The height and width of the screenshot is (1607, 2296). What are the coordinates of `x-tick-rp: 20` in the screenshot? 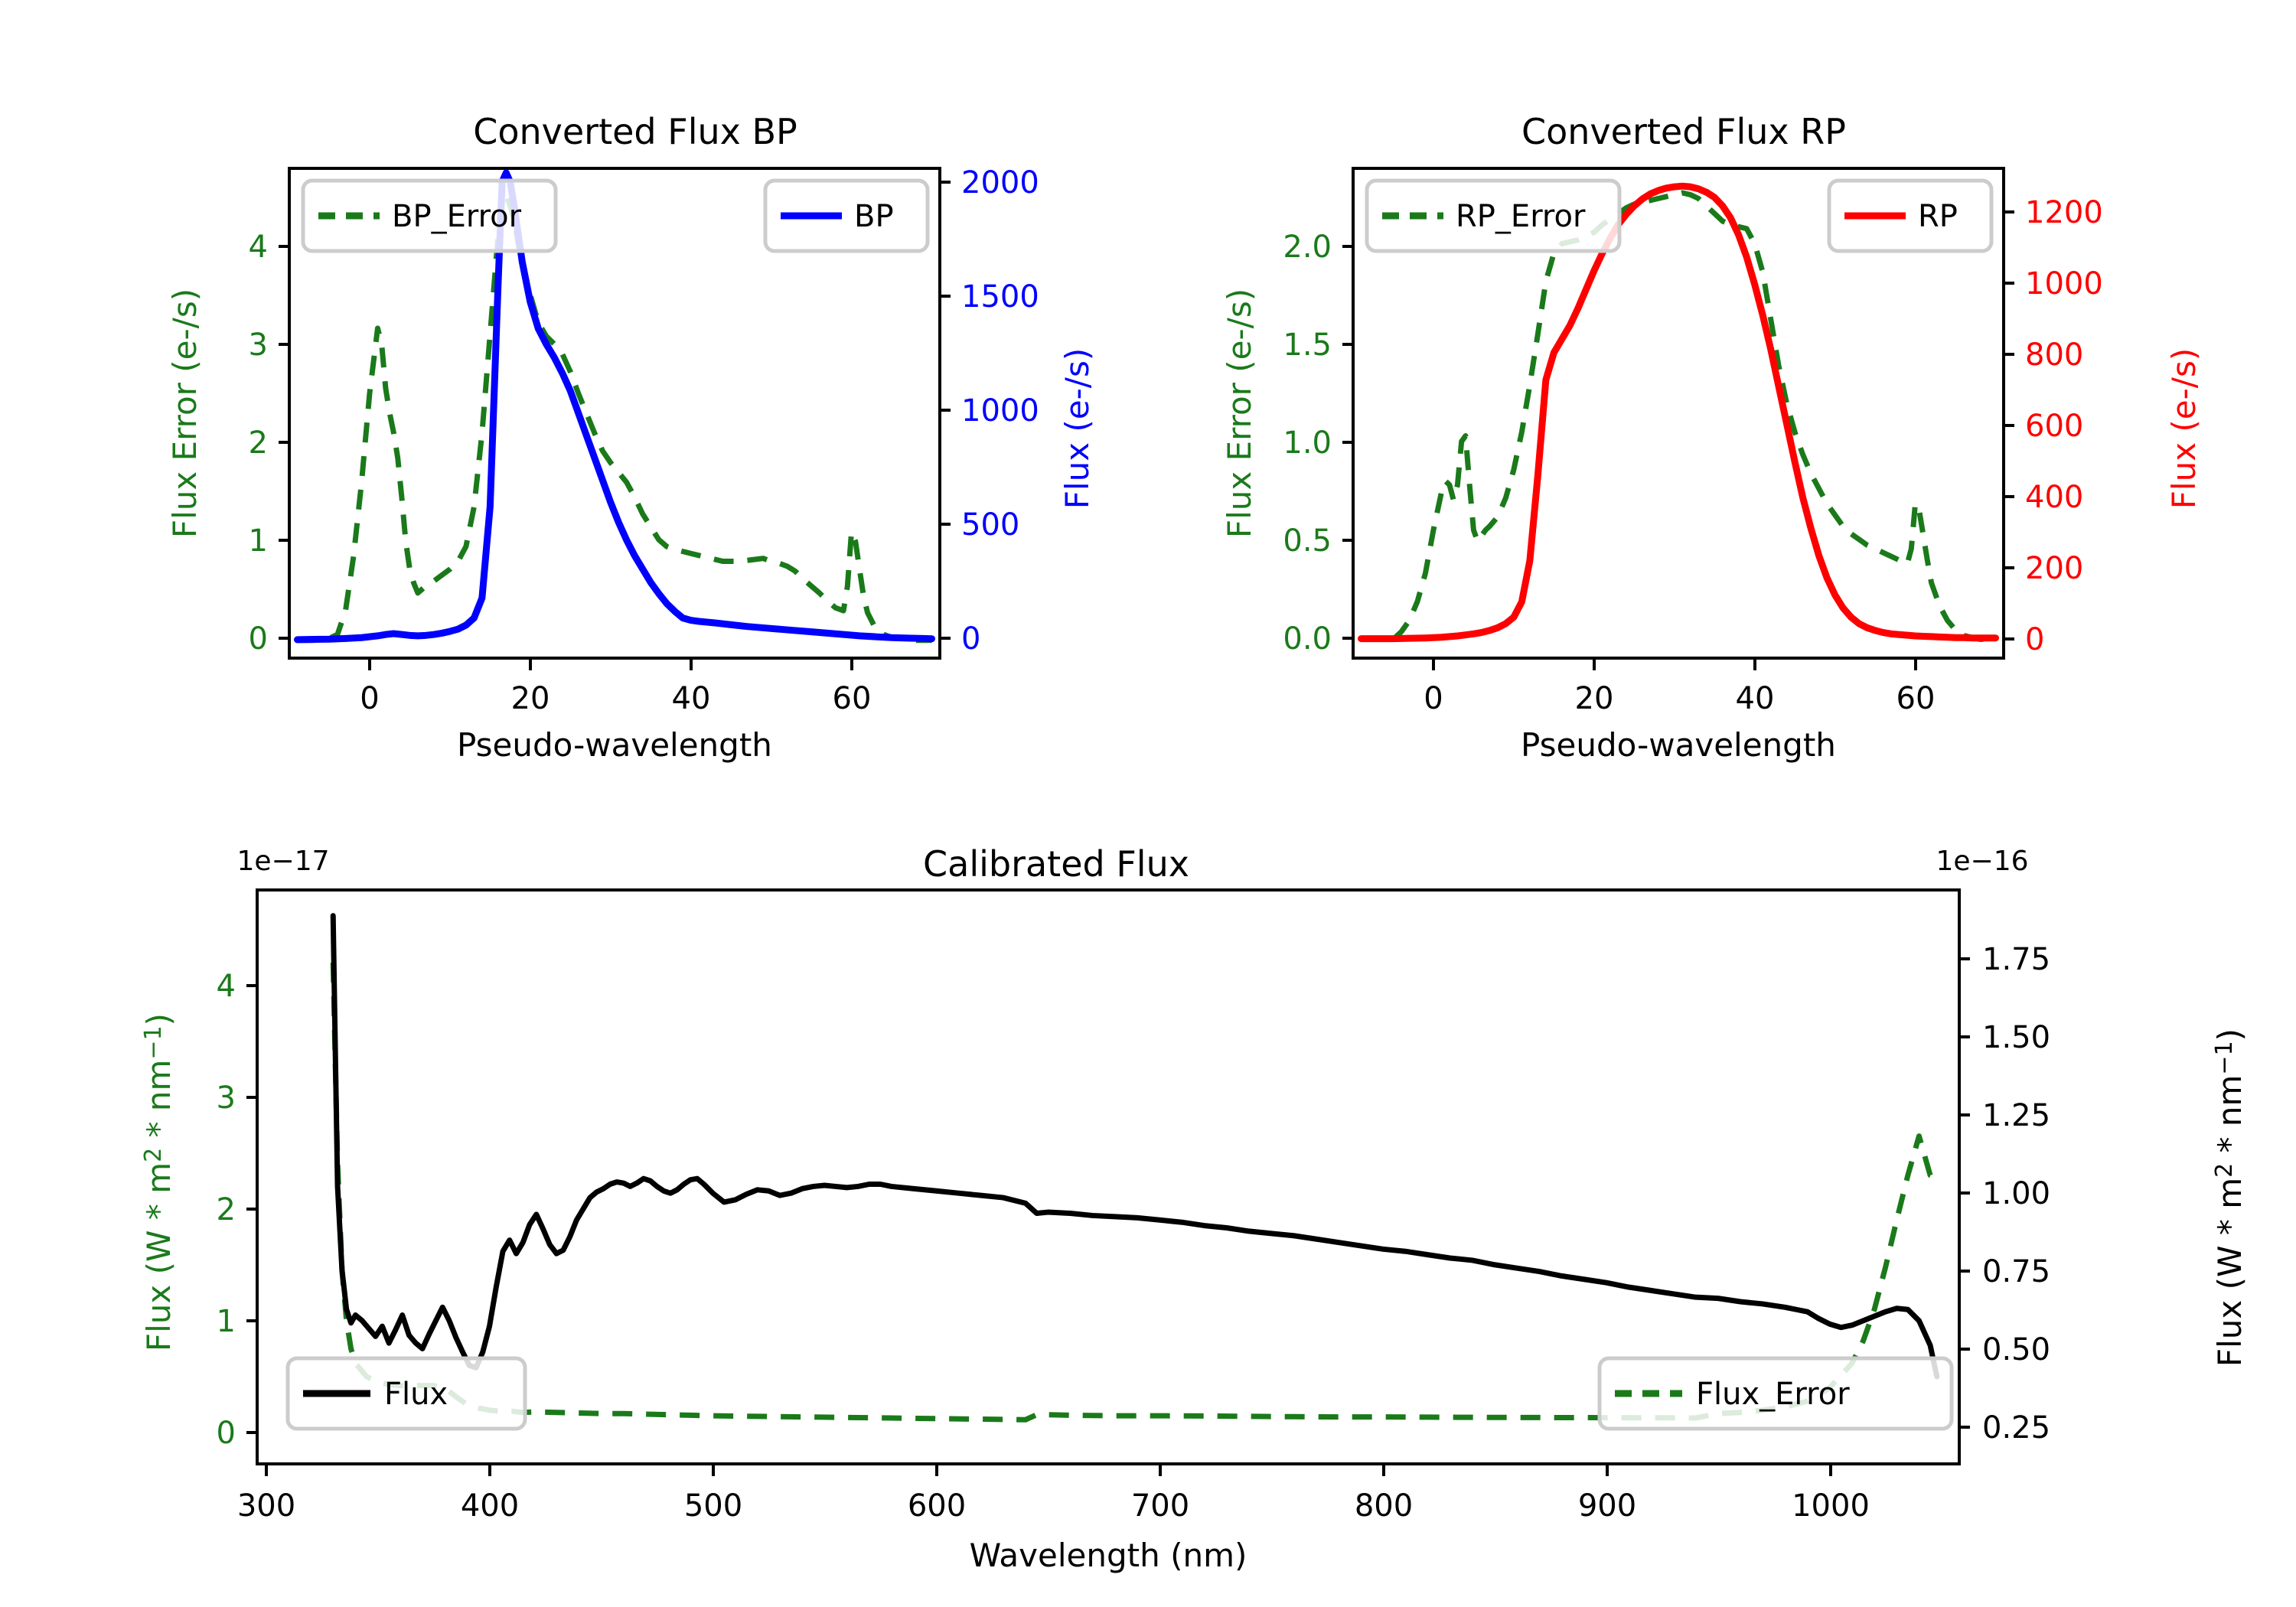 It's located at (1594, 698).